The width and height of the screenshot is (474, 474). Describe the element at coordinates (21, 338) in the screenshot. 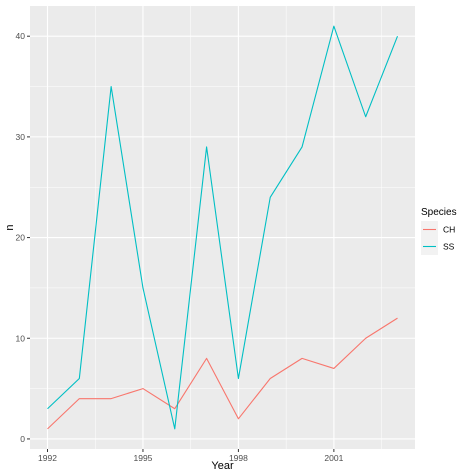

I see `y-tick-label: 10` at that location.